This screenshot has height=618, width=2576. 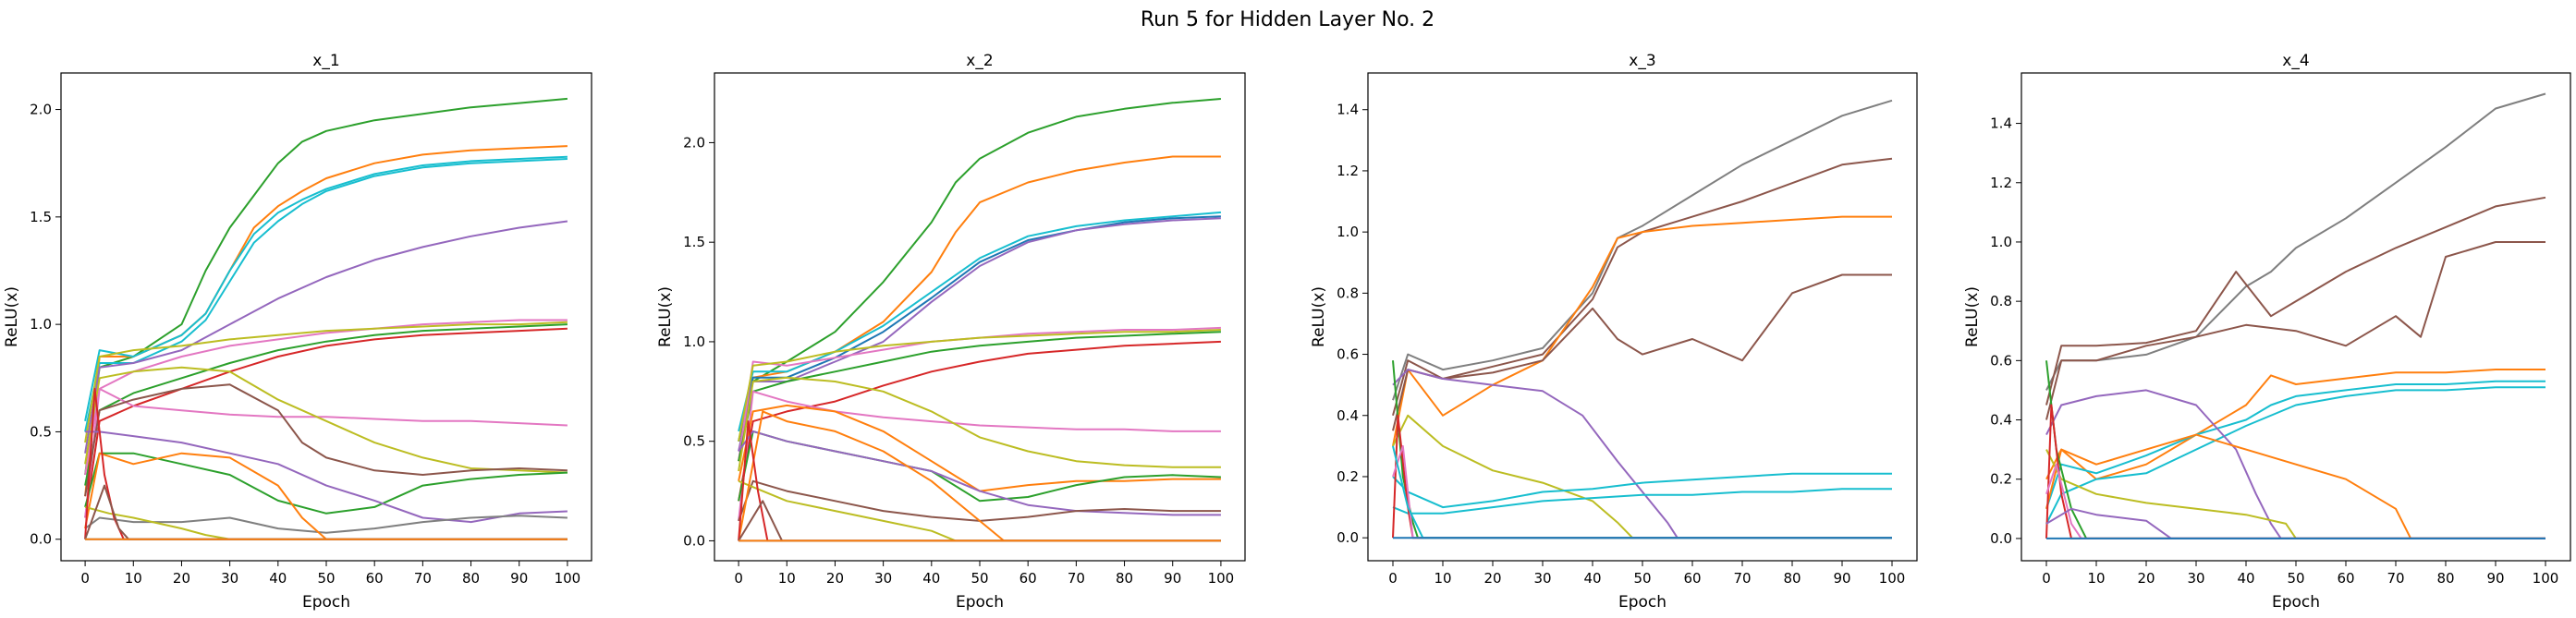 I want to click on x-tick-label: 30, so click(x=883, y=578).